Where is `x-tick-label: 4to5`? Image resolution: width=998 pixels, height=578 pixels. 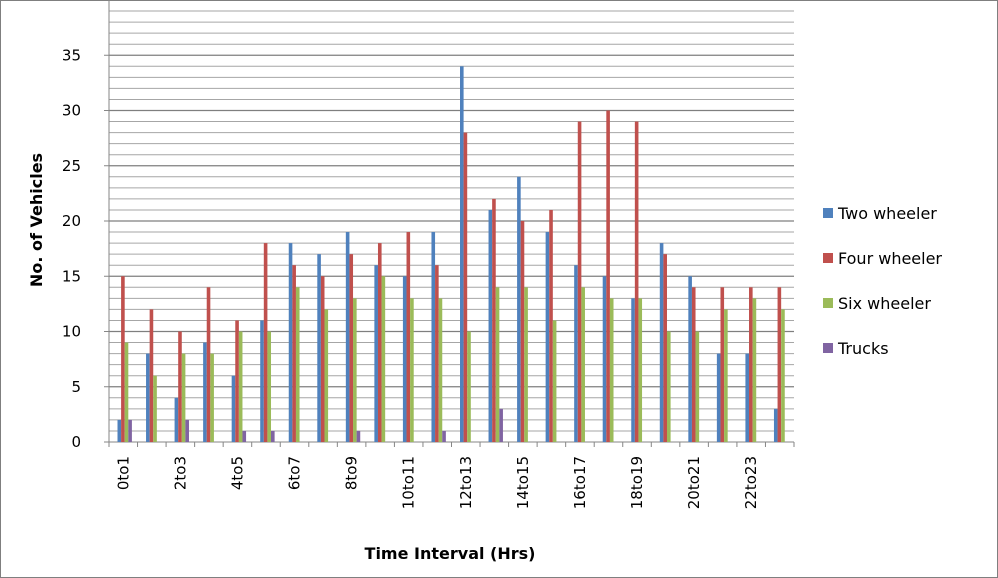
x-tick-label: 4to5 is located at coordinates (237, 473).